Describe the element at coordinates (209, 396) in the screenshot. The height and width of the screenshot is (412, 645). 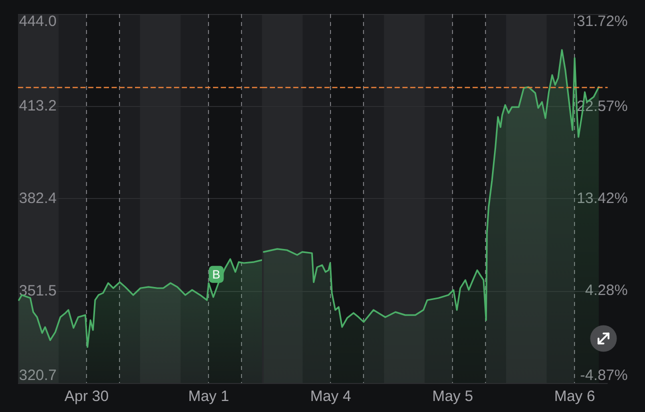
I see `x-tick-label: May 1` at that location.